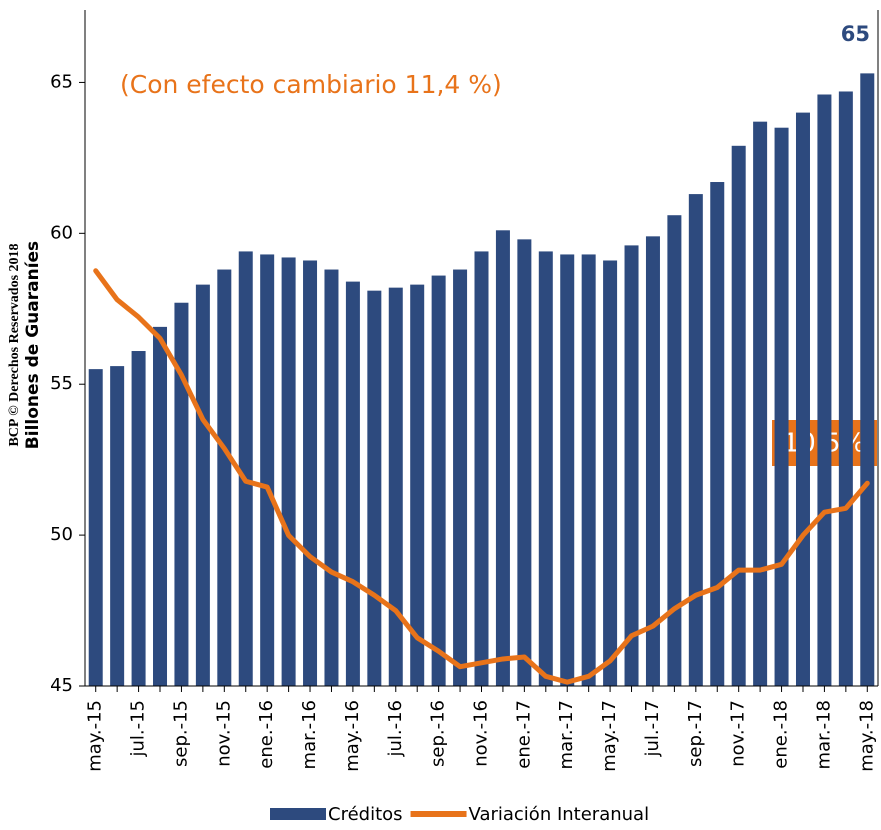 The image size is (881, 830). Describe the element at coordinates (652, 729) in the screenshot. I see `x-tick-label: jul.-17` at that location.